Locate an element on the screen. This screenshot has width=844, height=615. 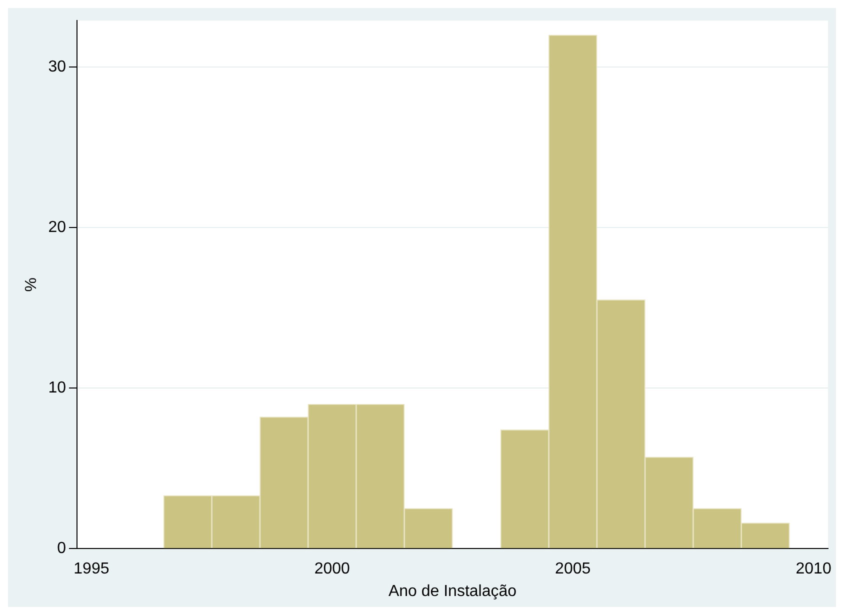
y-axis-title: % is located at coordinates (31, 284).